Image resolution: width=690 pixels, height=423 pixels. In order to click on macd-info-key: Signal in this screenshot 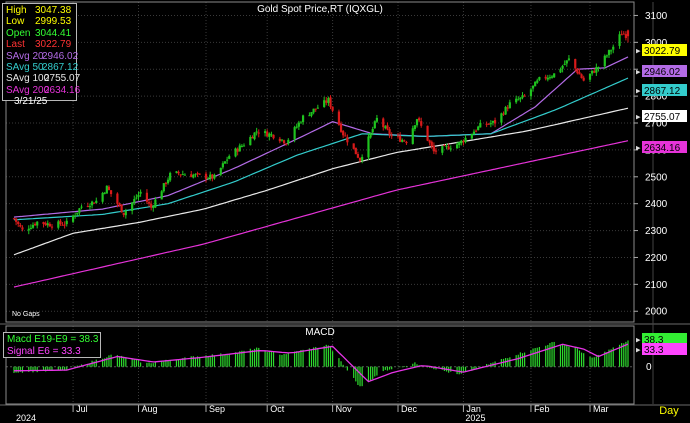, I will do `click(21, 351)`.